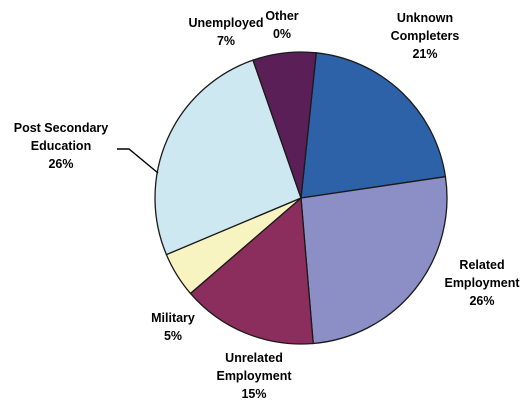  I want to click on slice-percent: 21%, so click(424, 54).